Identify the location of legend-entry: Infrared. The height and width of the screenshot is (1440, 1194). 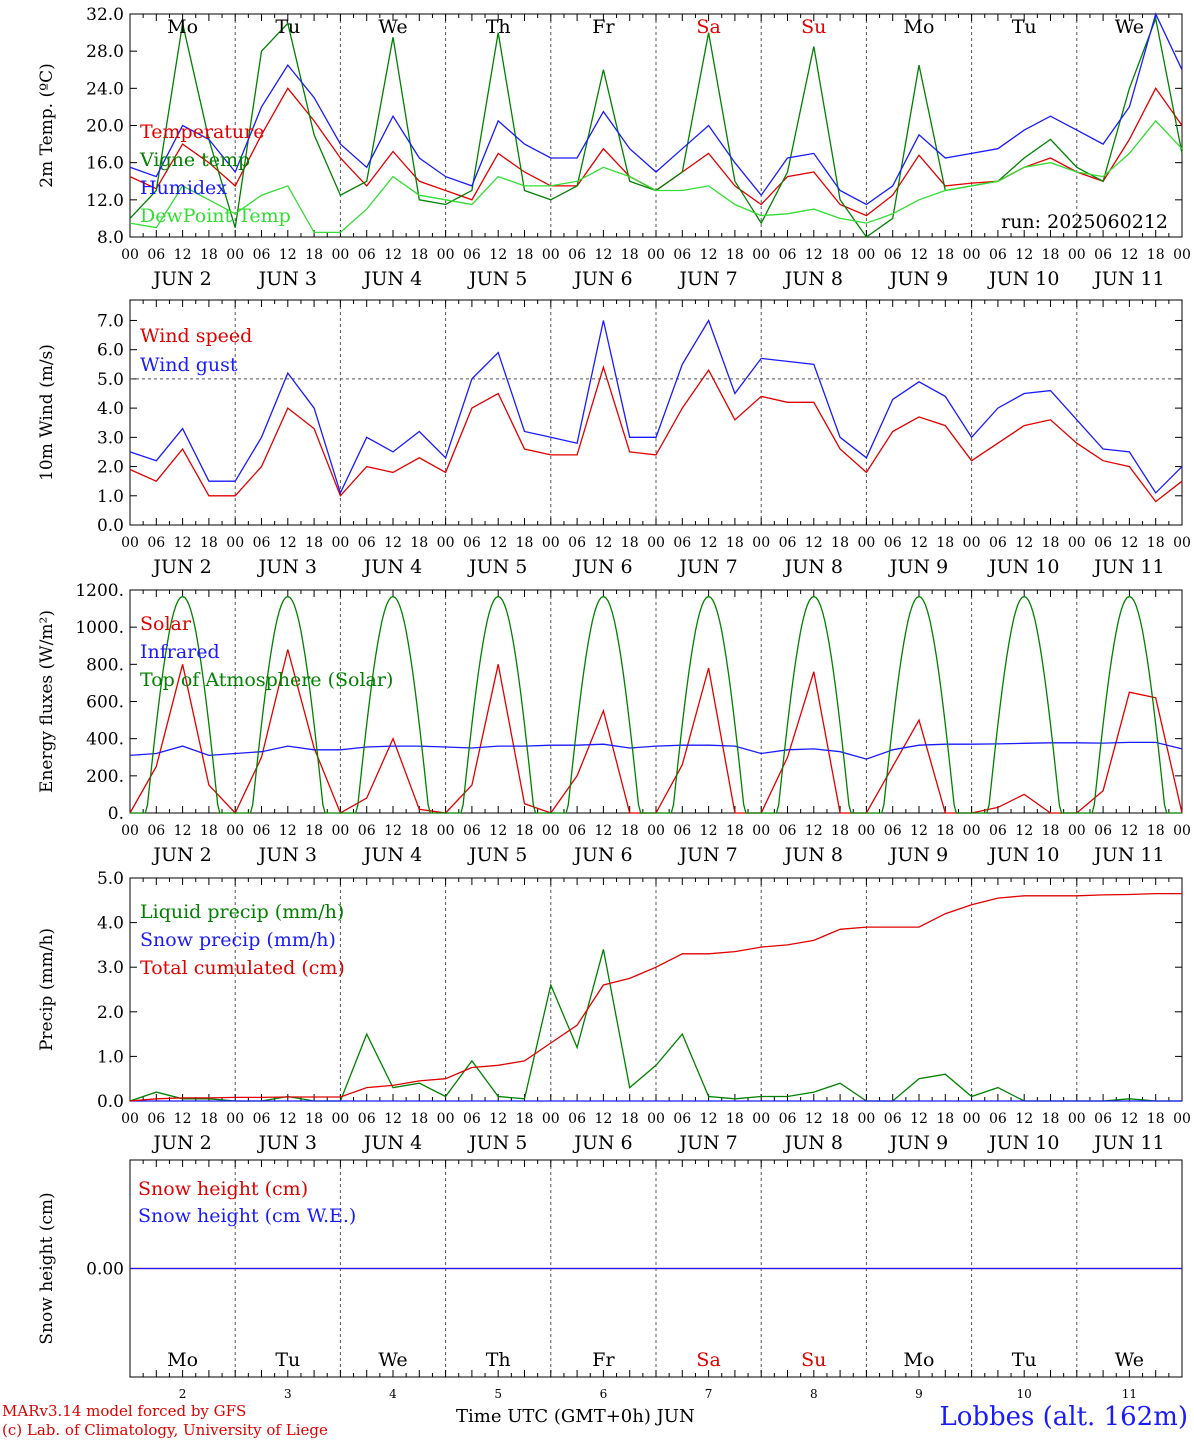
(180, 652).